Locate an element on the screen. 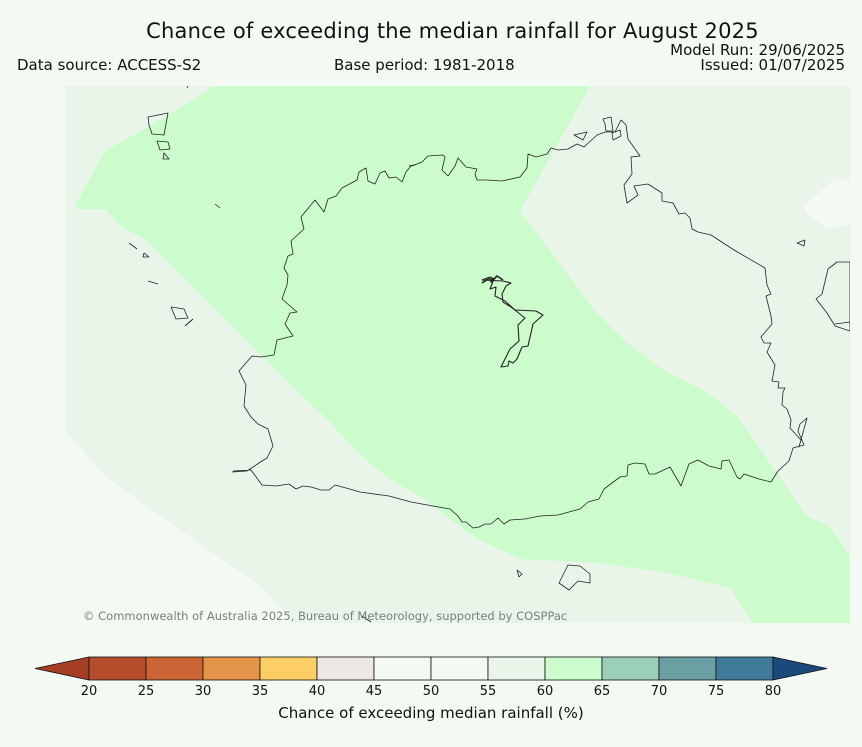  island-top-dot is located at coordinates (187, 87).